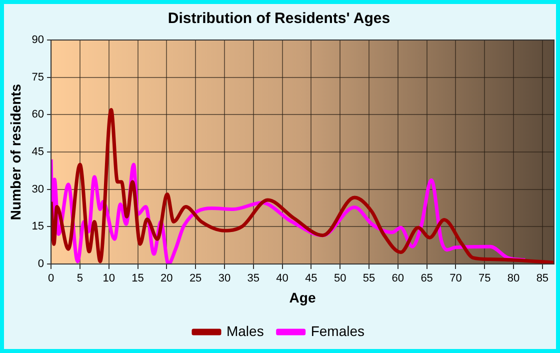 The height and width of the screenshot is (353, 560). I want to click on x-tick-label: 75, so click(484, 278).